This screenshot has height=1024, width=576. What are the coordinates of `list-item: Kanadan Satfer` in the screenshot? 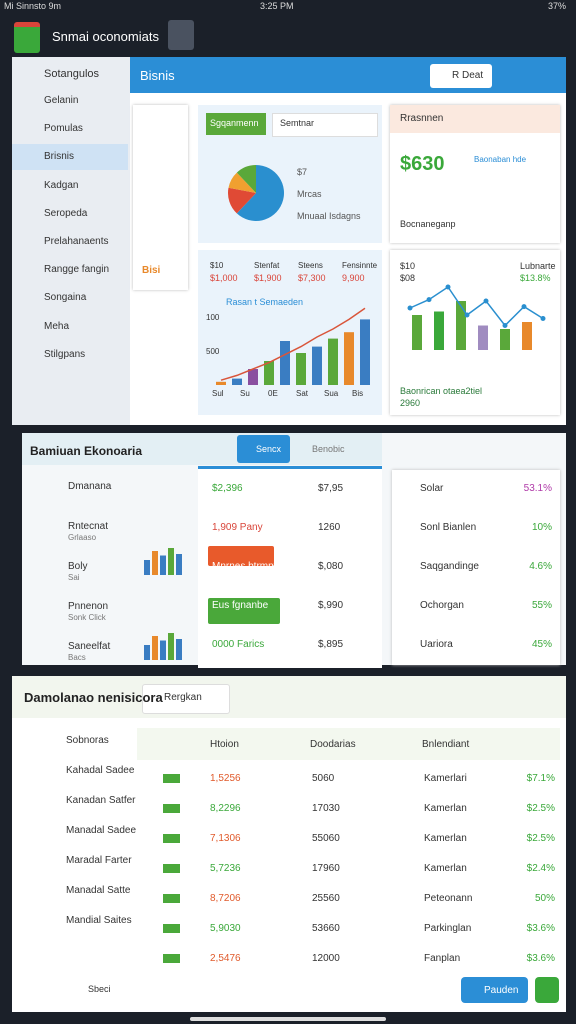 It's located at (101, 800).